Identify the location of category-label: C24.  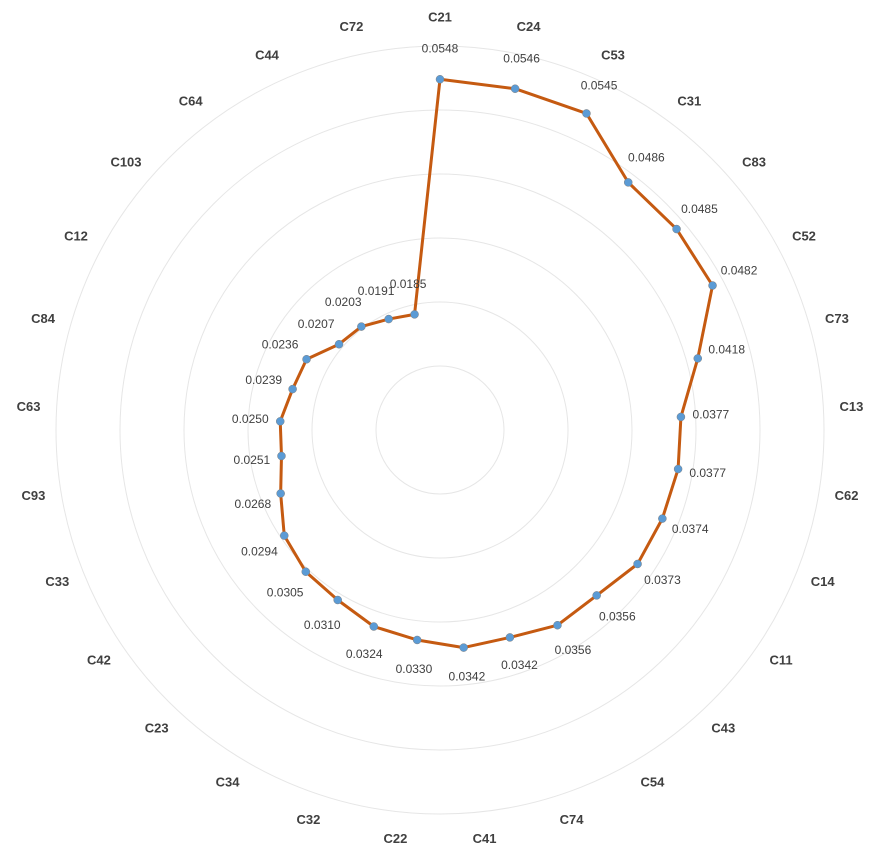
(529, 26).